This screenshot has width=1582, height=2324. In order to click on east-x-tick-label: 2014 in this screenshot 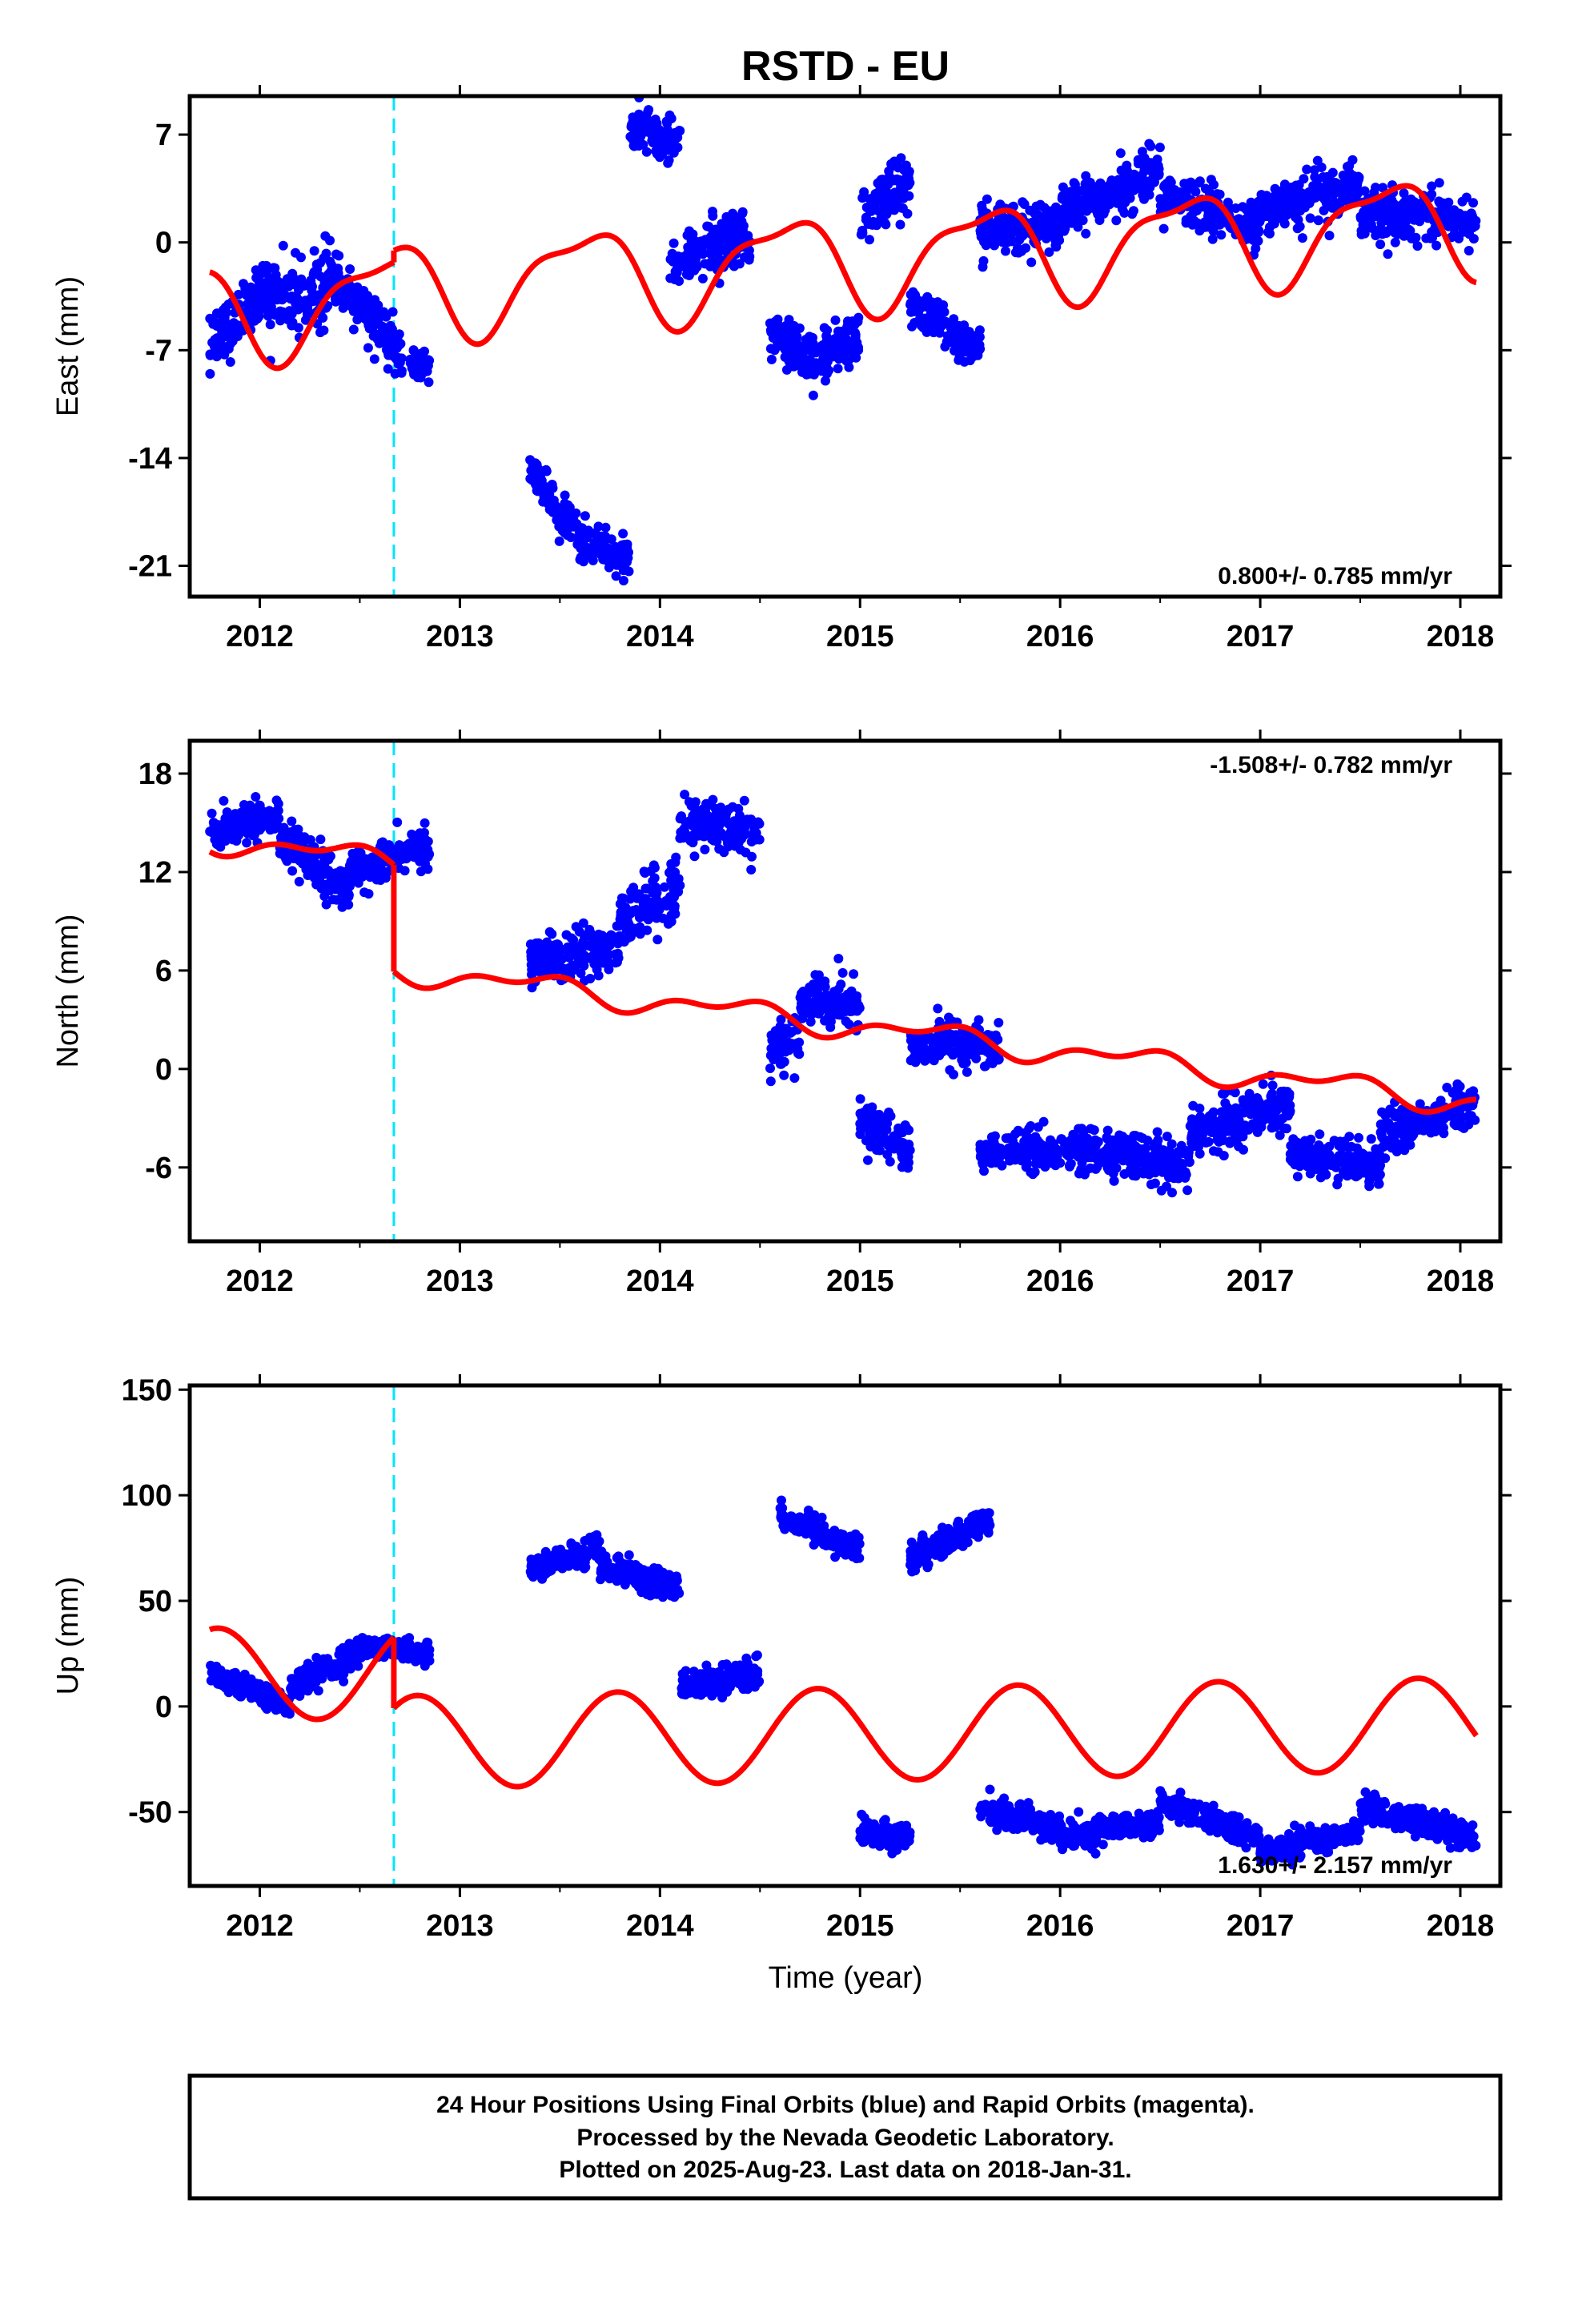, I will do `click(660, 636)`.